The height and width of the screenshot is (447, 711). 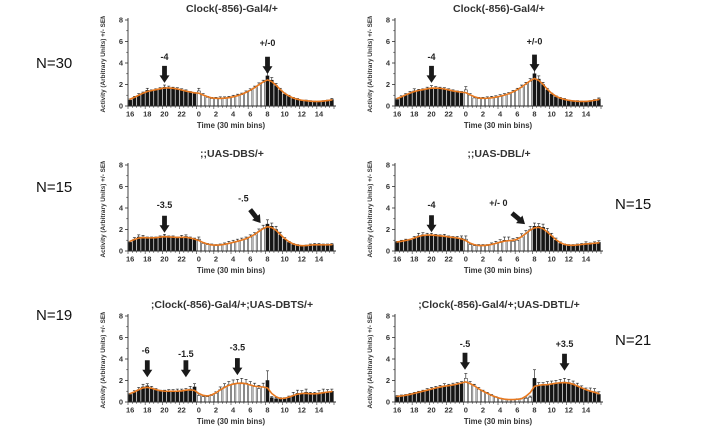 I want to click on svg-text: -.5, so click(x=243, y=199).